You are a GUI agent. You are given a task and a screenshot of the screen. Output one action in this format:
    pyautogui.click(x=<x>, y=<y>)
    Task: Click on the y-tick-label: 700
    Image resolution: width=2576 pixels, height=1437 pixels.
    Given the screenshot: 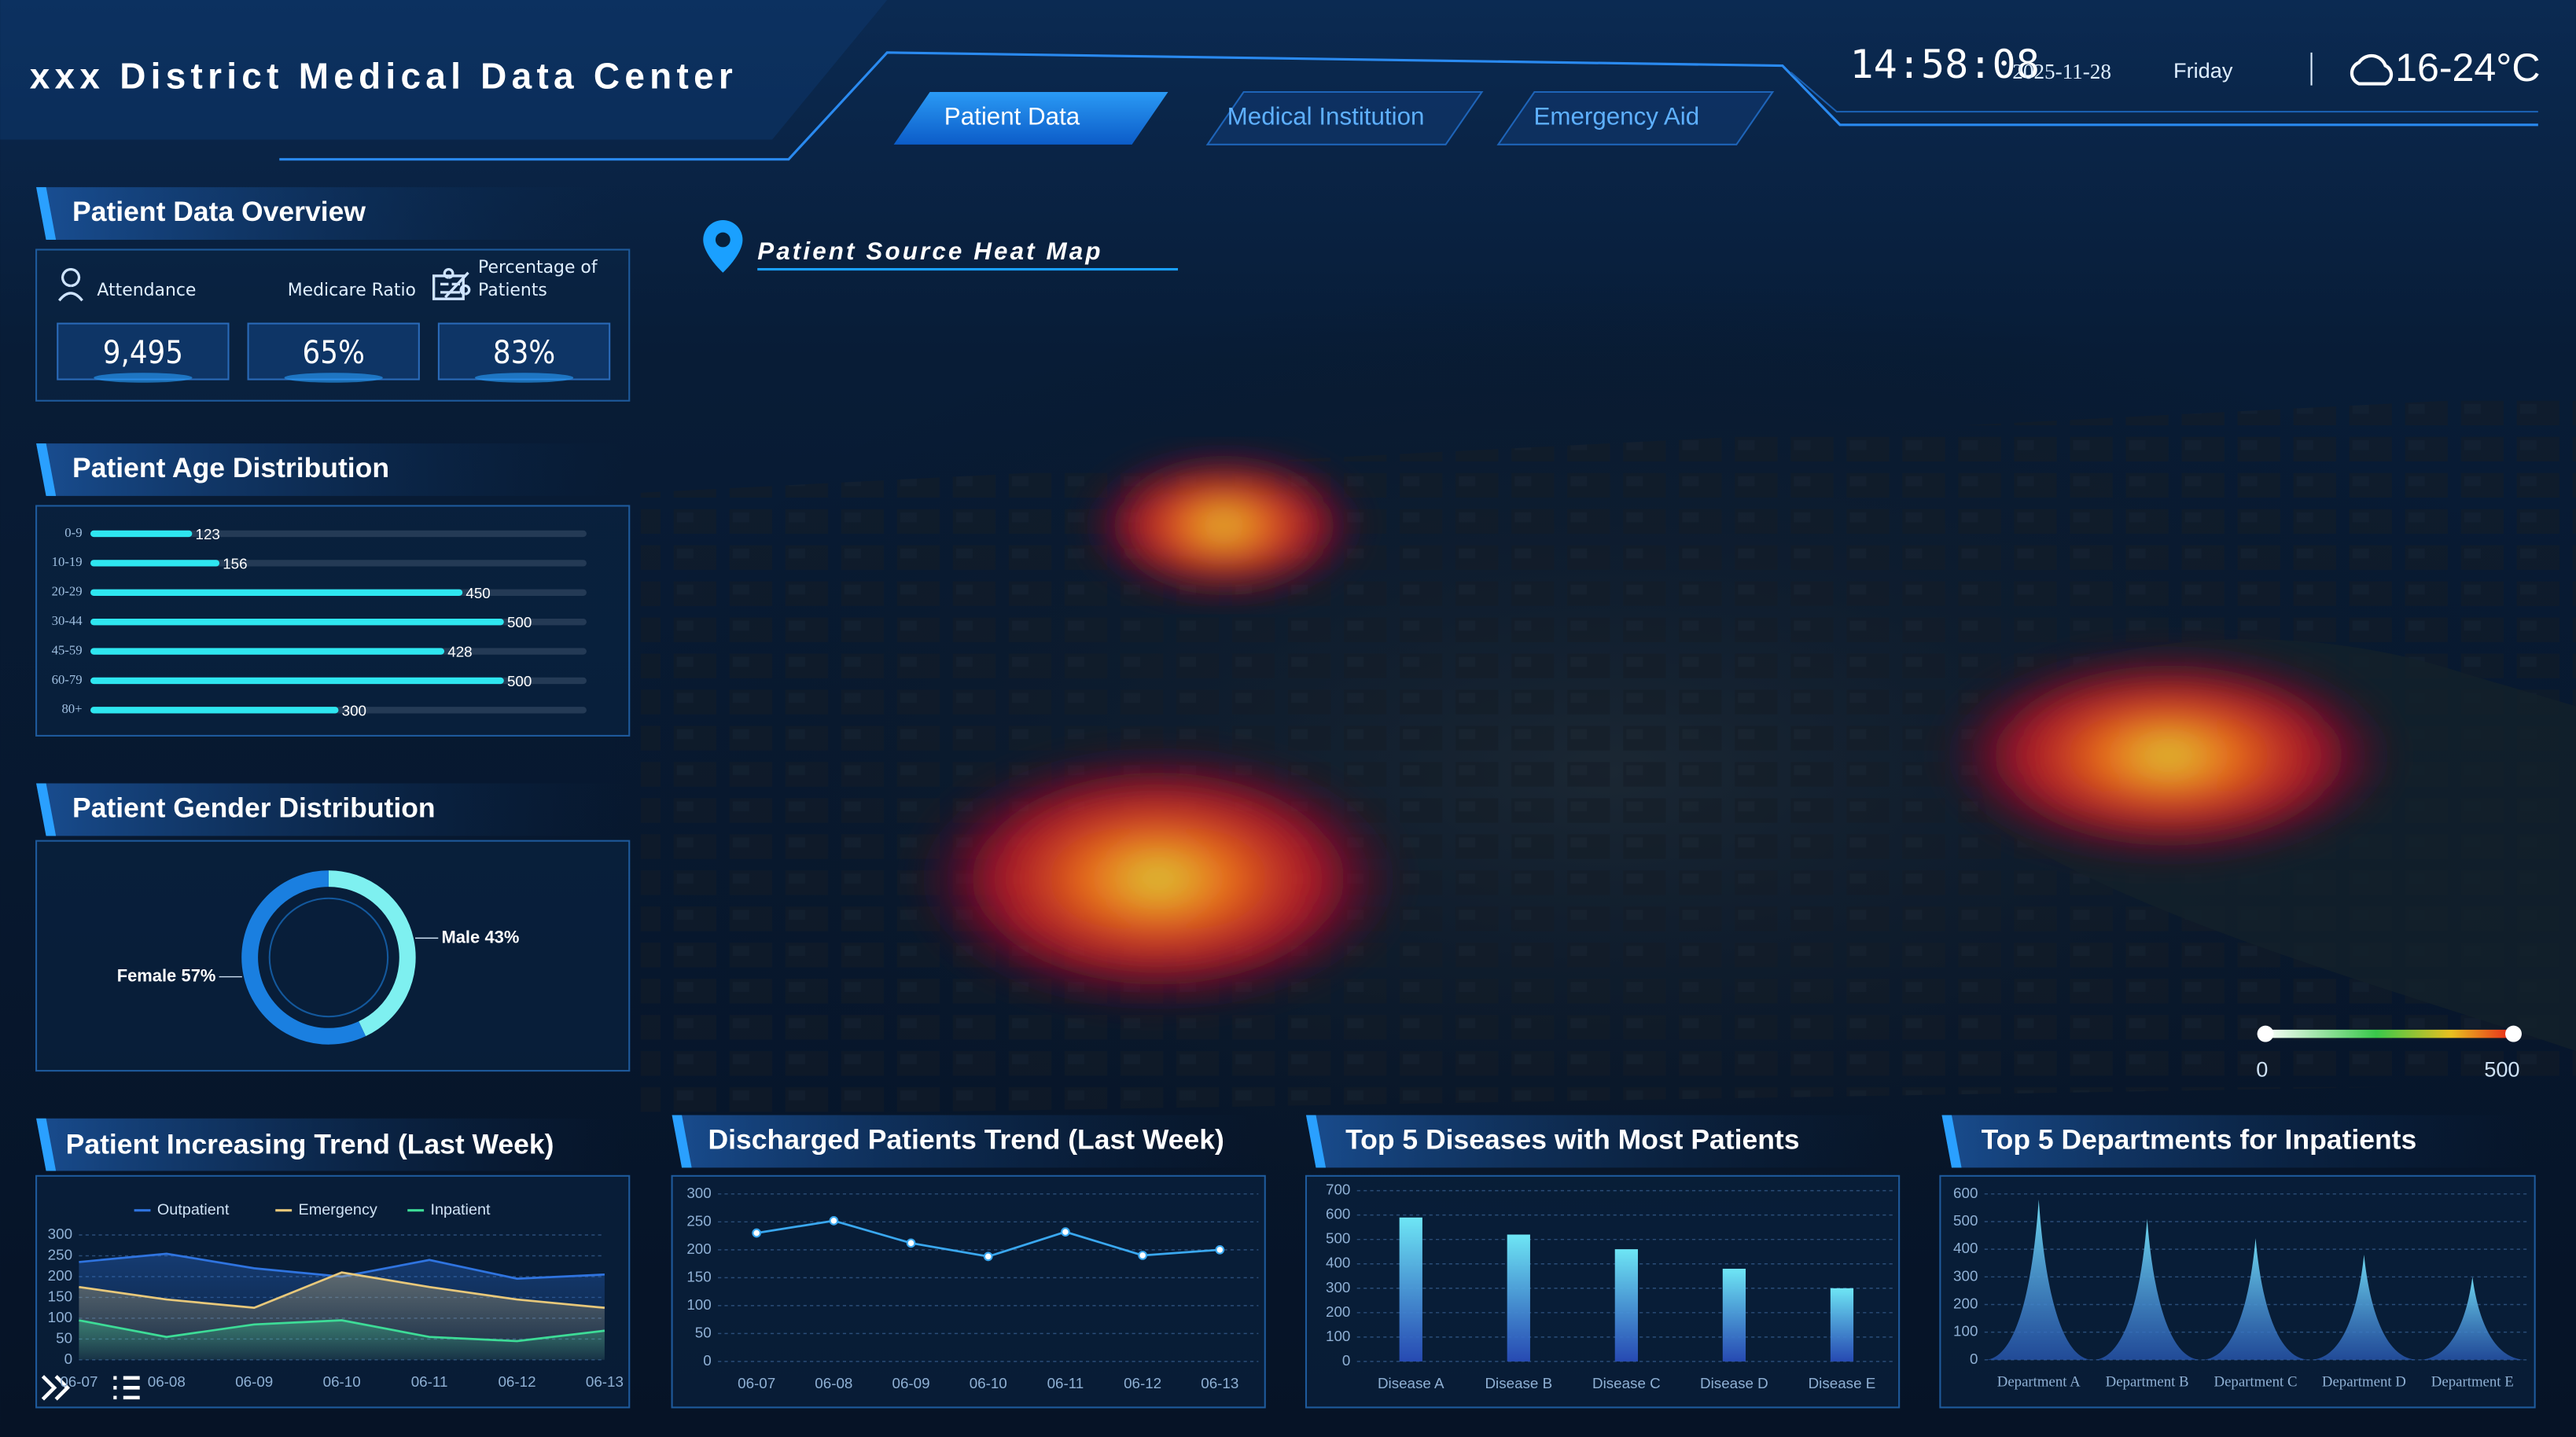 What is the action you would take?
    pyautogui.click(x=1338, y=1190)
    